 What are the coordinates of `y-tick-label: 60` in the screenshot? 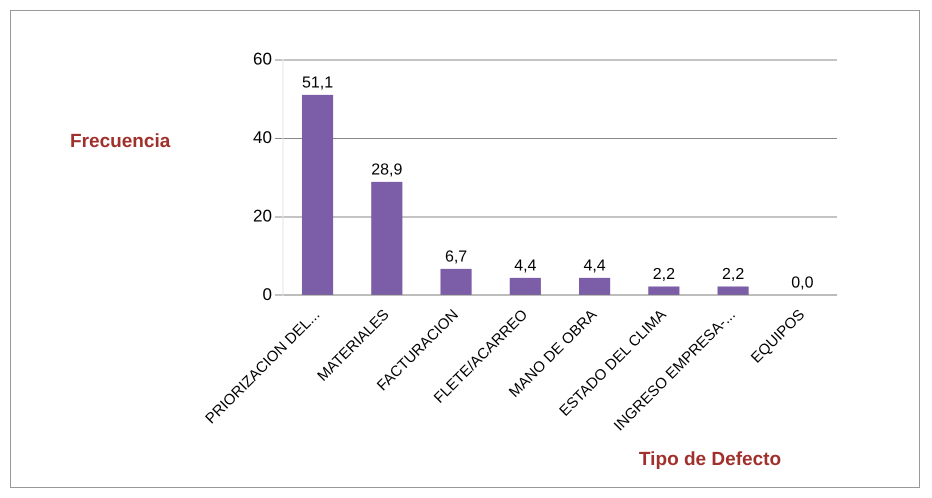 It's located at (262, 59).